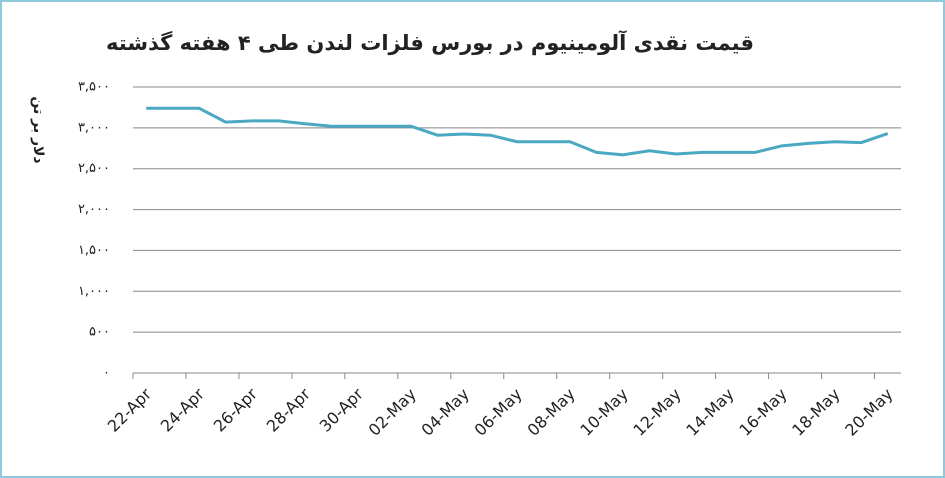  I want to click on y-axis-label: دلار بر تن, so click(38, 129).